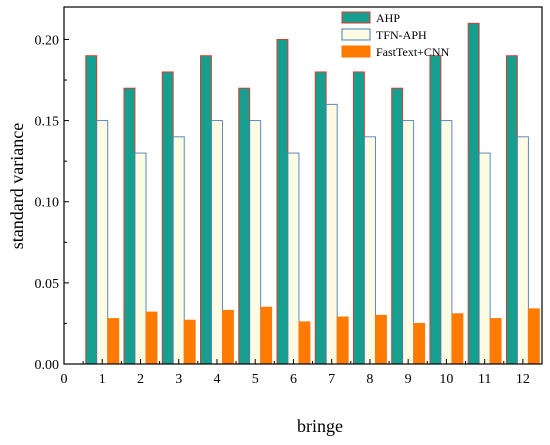  Describe the element at coordinates (523, 379) in the screenshot. I see `x-tick-label: 12` at that location.